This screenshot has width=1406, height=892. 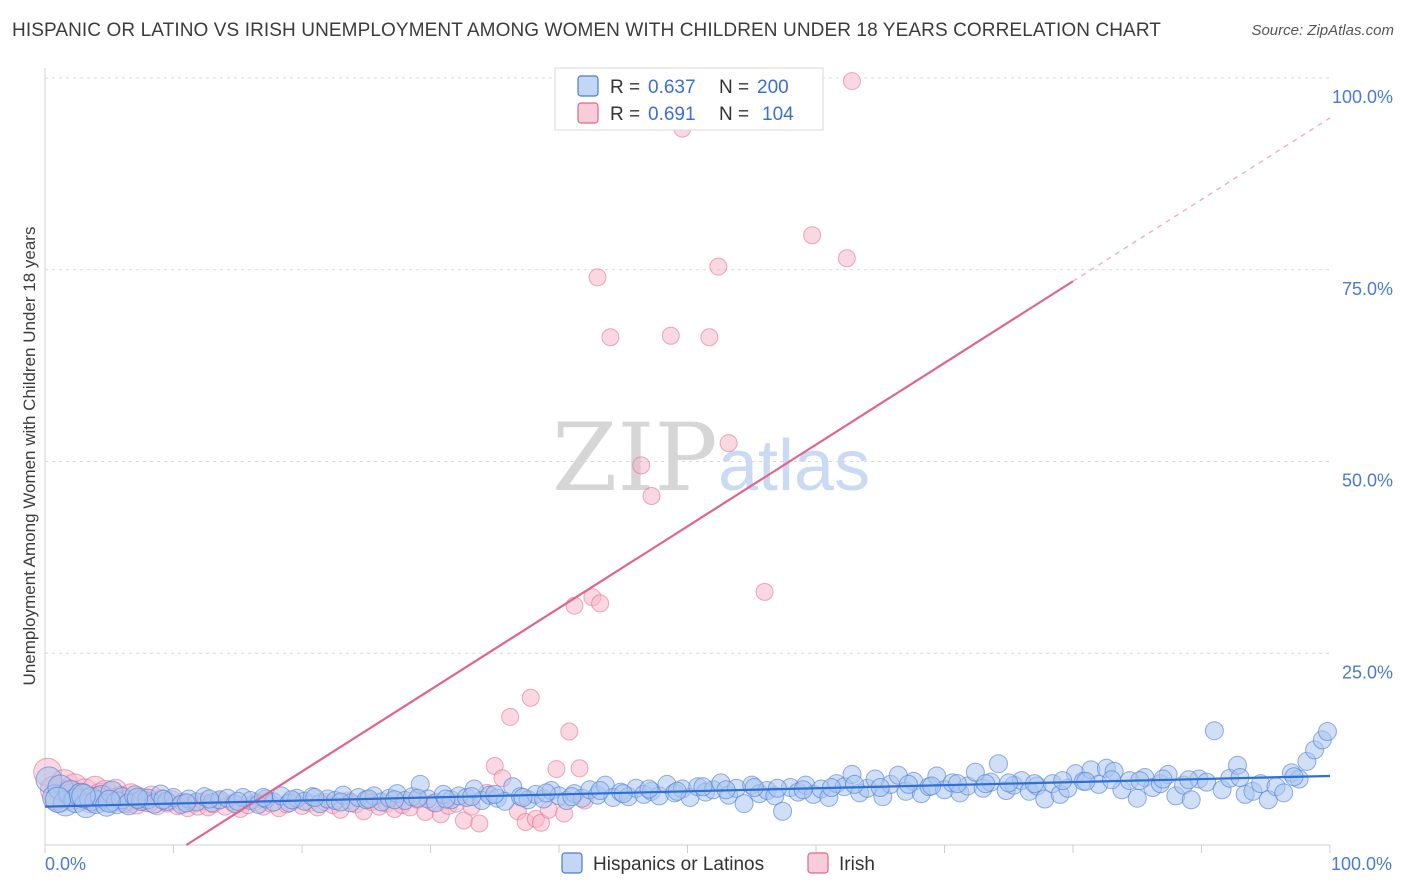 I want to click on stats-legend: R = 0.637 N = 200 R = 0.691 N = 104, so click(x=689, y=99).